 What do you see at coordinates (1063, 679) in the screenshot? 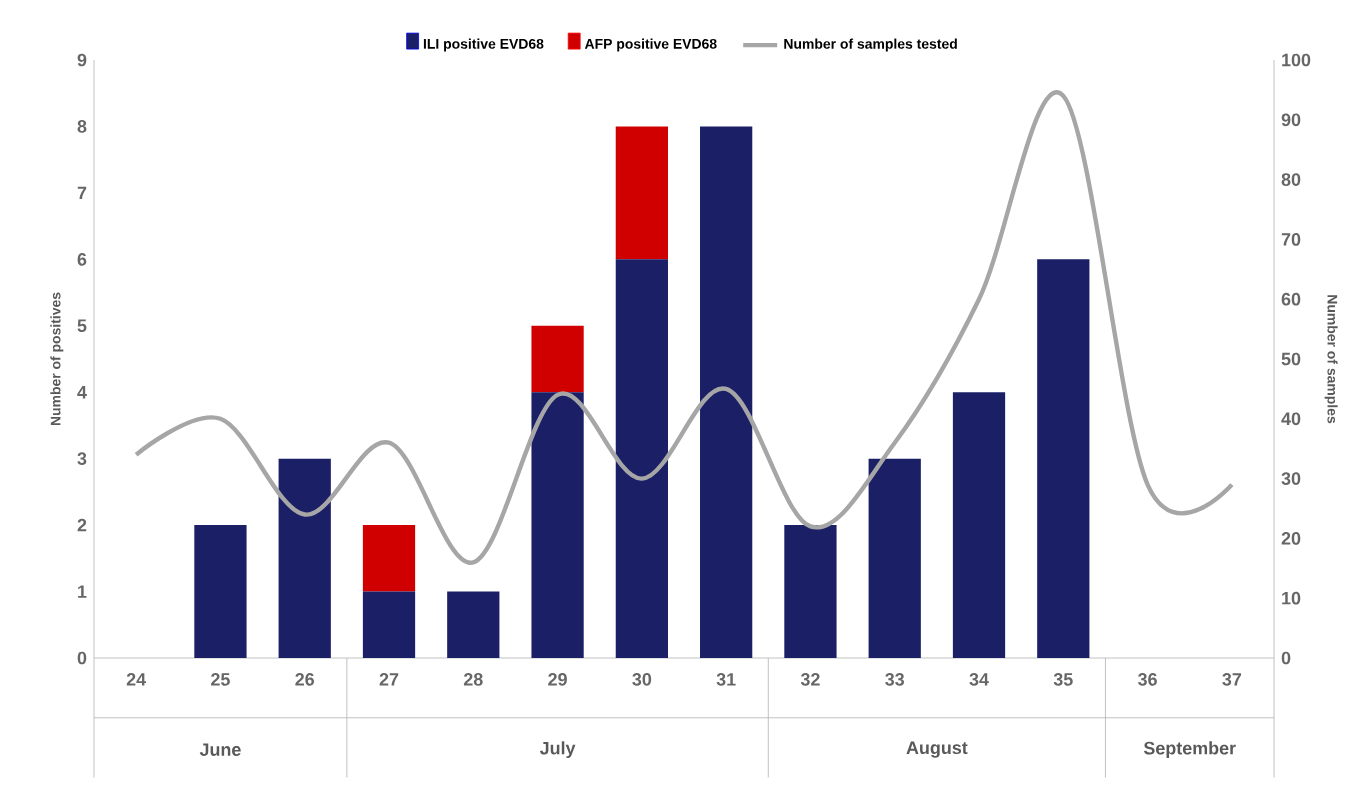
I see `x-tick-label: 35` at bounding box center [1063, 679].